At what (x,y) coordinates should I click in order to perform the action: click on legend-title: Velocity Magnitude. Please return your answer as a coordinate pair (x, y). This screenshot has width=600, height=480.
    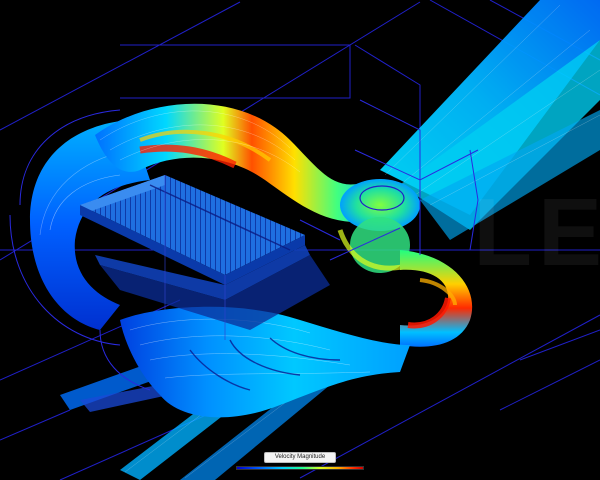
    Looking at the image, I should click on (300, 457).